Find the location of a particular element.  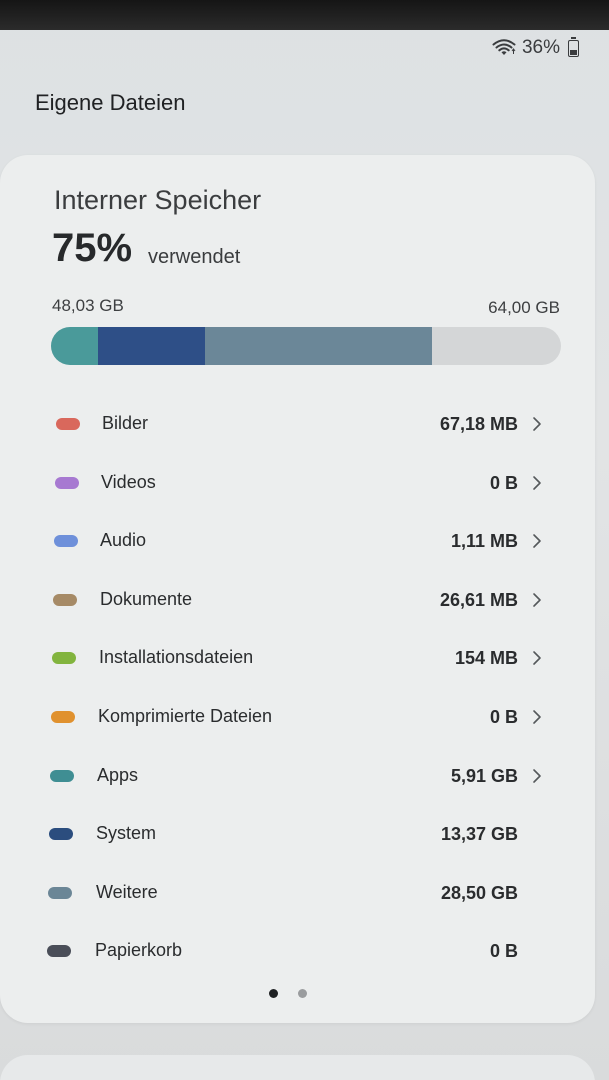

category-label: Installationsdateien is located at coordinates (176, 657).